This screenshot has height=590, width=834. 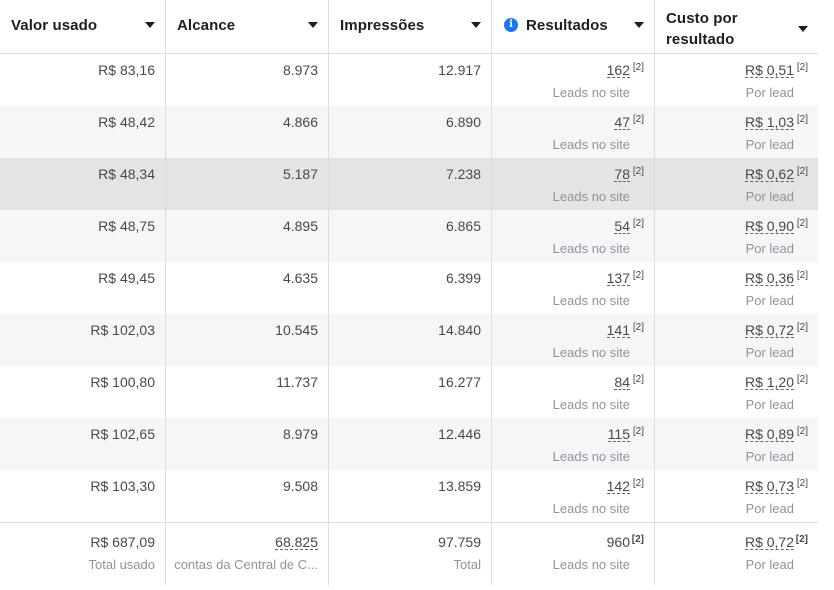 I want to click on cost-footnote: [2], so click(x=802, y=483).